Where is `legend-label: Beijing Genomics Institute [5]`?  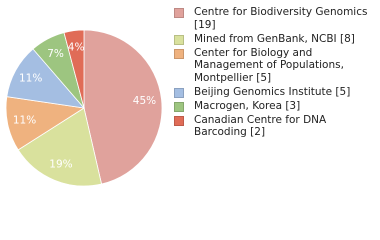 legend-label: Beijing Genomics Institute [5] is located at coordinates (272, 91).